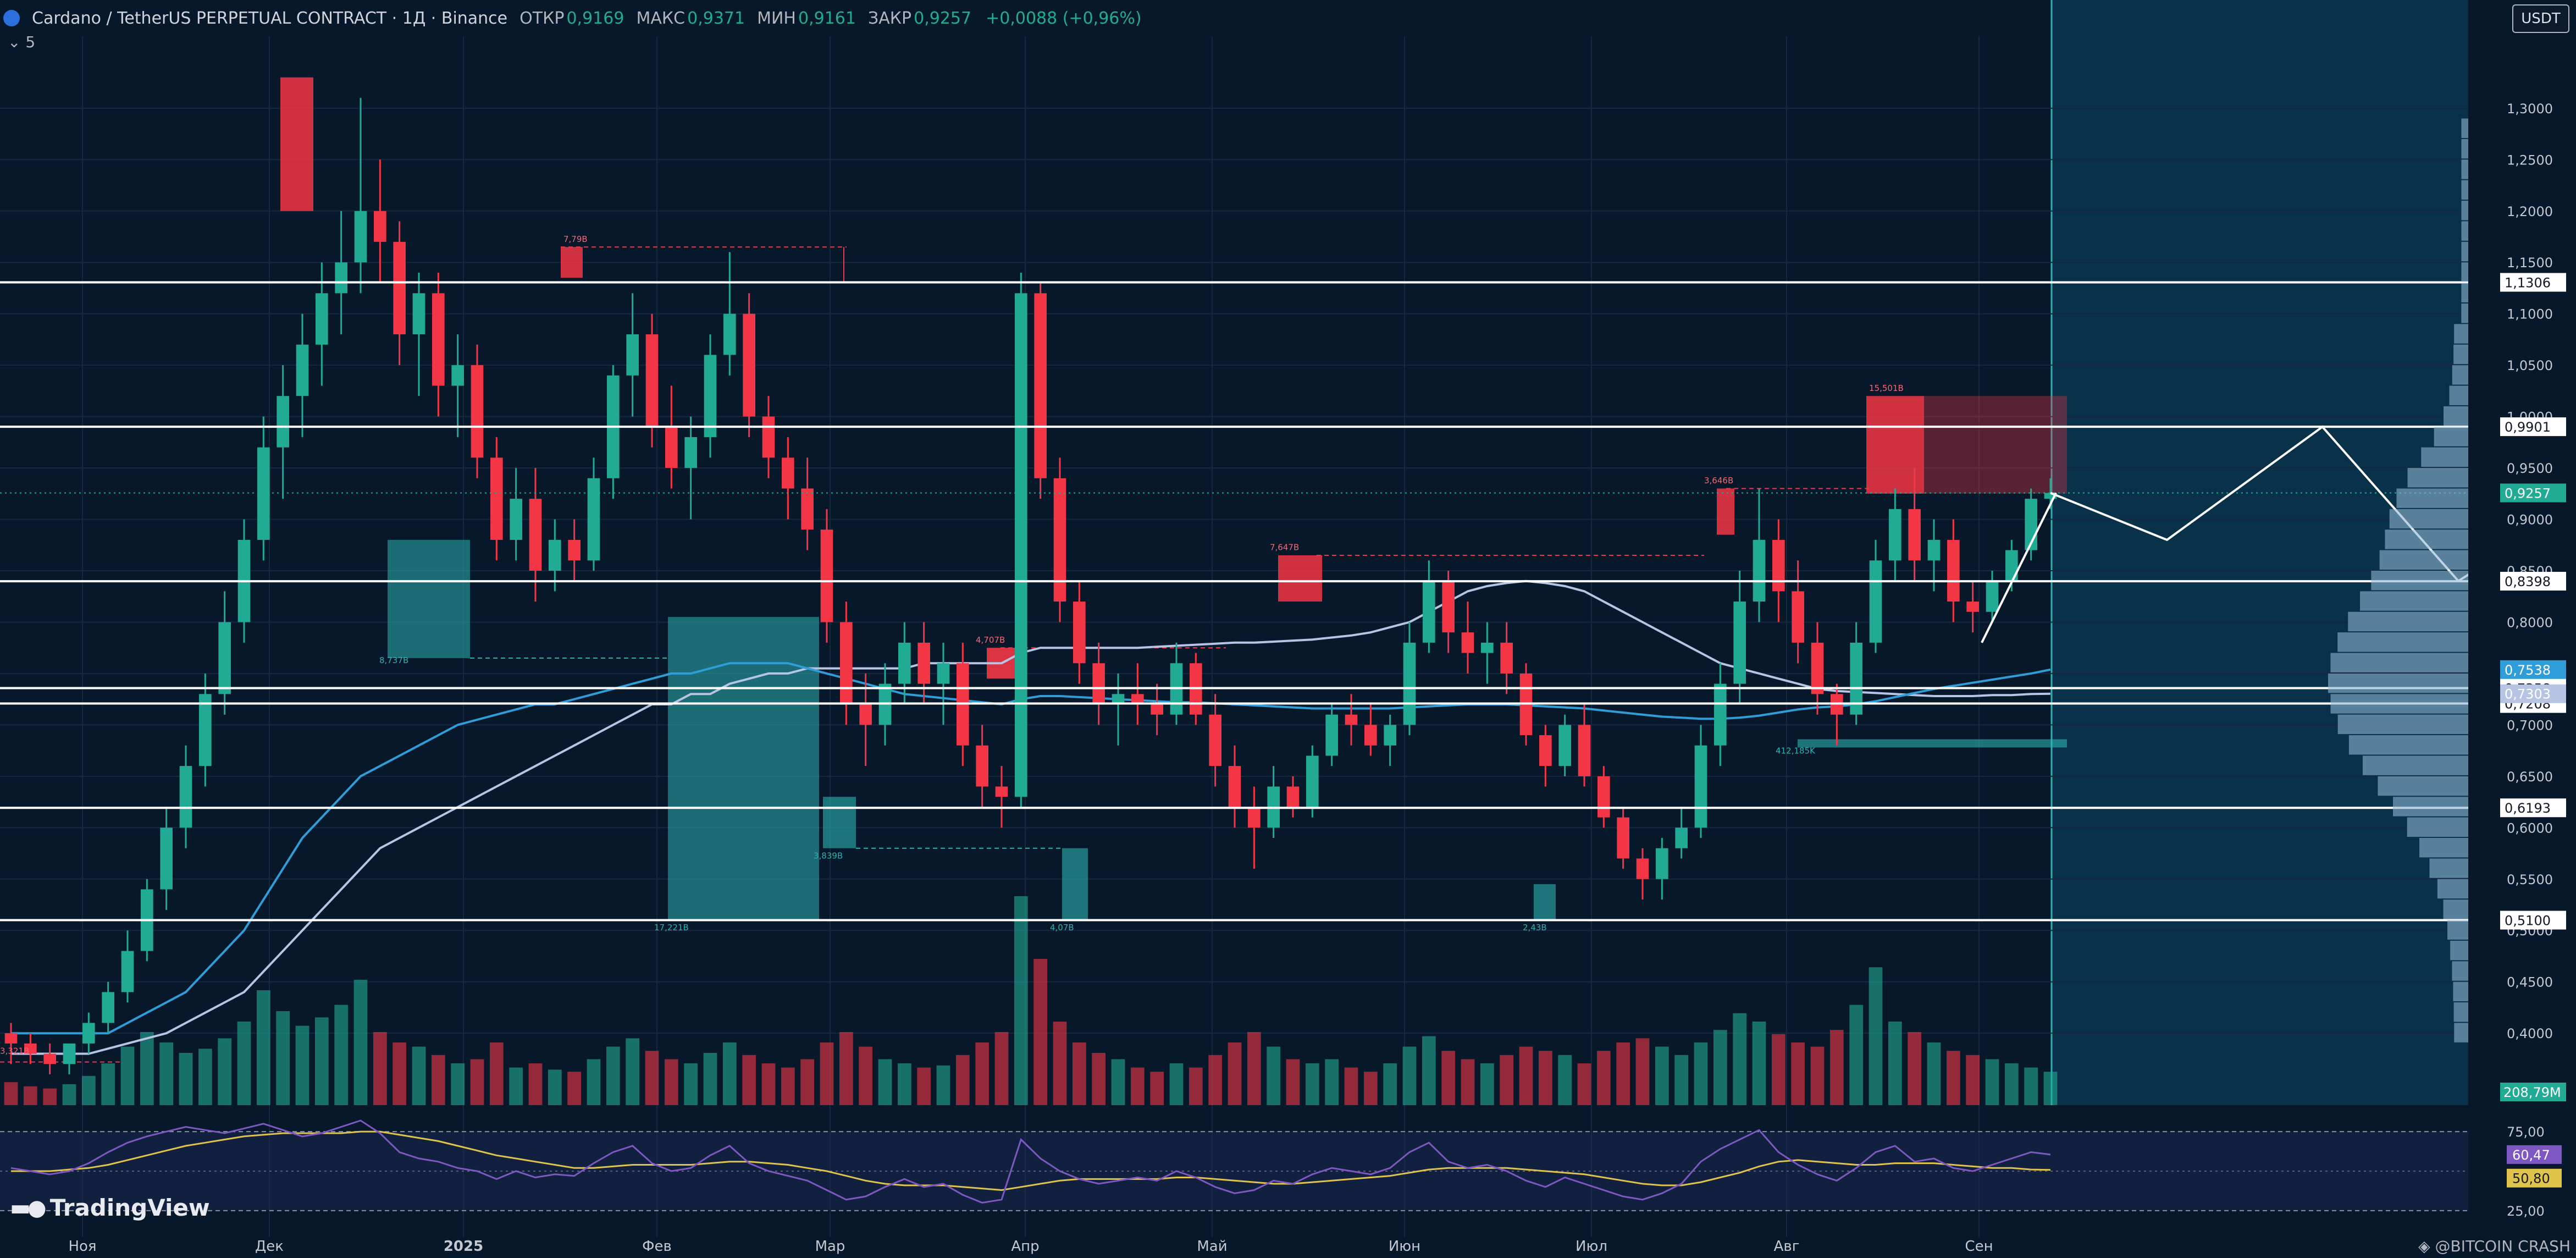 This screenshot has height=1258, width=2576. I want to click on price-tick-label: 0,4000, so click(2530, 1033).